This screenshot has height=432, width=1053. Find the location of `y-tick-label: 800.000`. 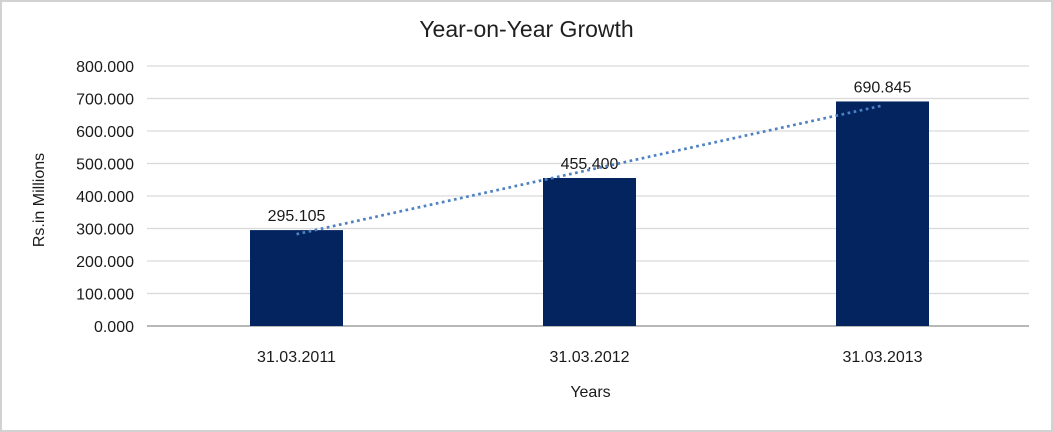

y-tick-label: 800.000 is located at coordinates (105, 67).